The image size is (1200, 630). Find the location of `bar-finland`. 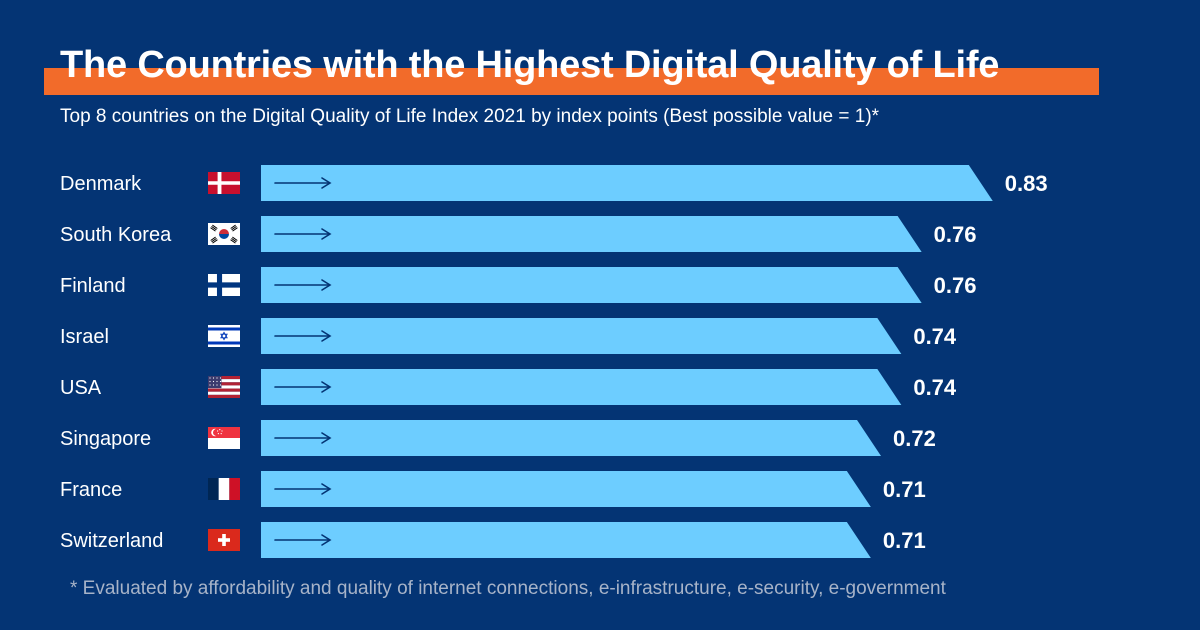

bar-finland is located at coordinates (591, 285).